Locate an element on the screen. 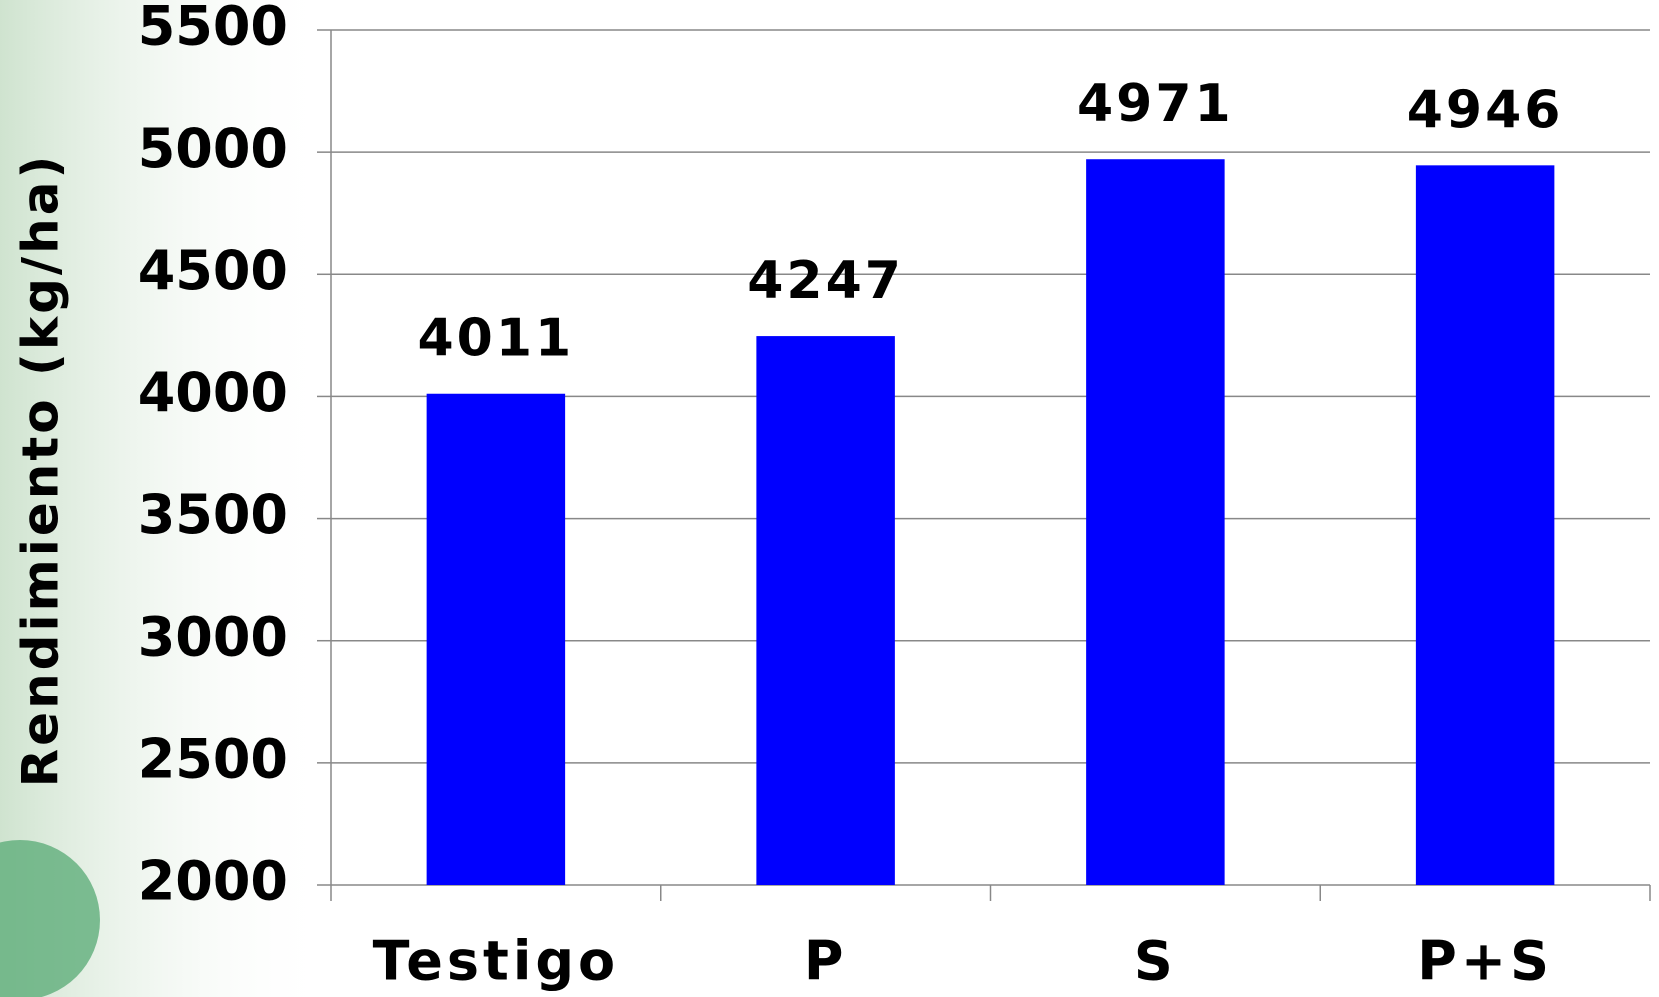 The image size is (1659, 997). data-label: 4247 is located at coordinates (825, 281).